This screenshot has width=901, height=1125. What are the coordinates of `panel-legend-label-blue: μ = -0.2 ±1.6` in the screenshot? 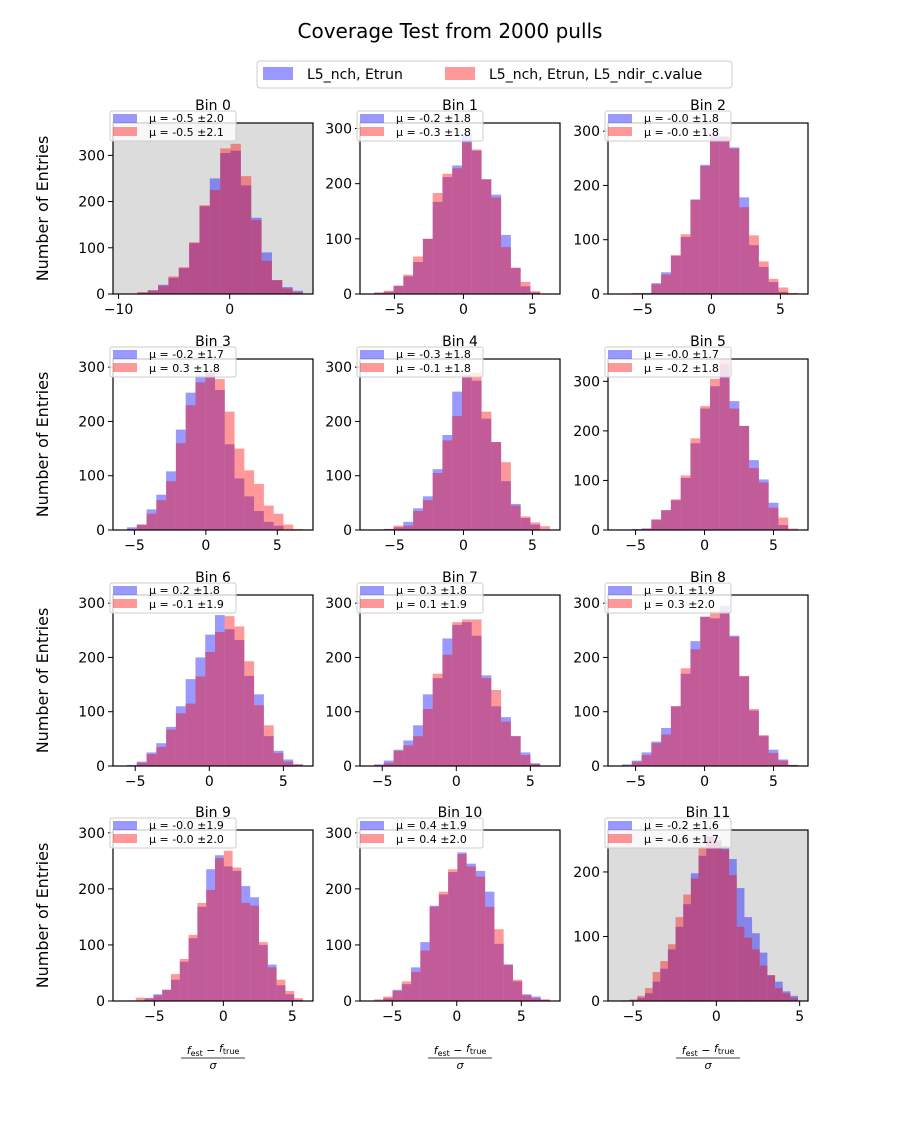 It's located at (681, 825).